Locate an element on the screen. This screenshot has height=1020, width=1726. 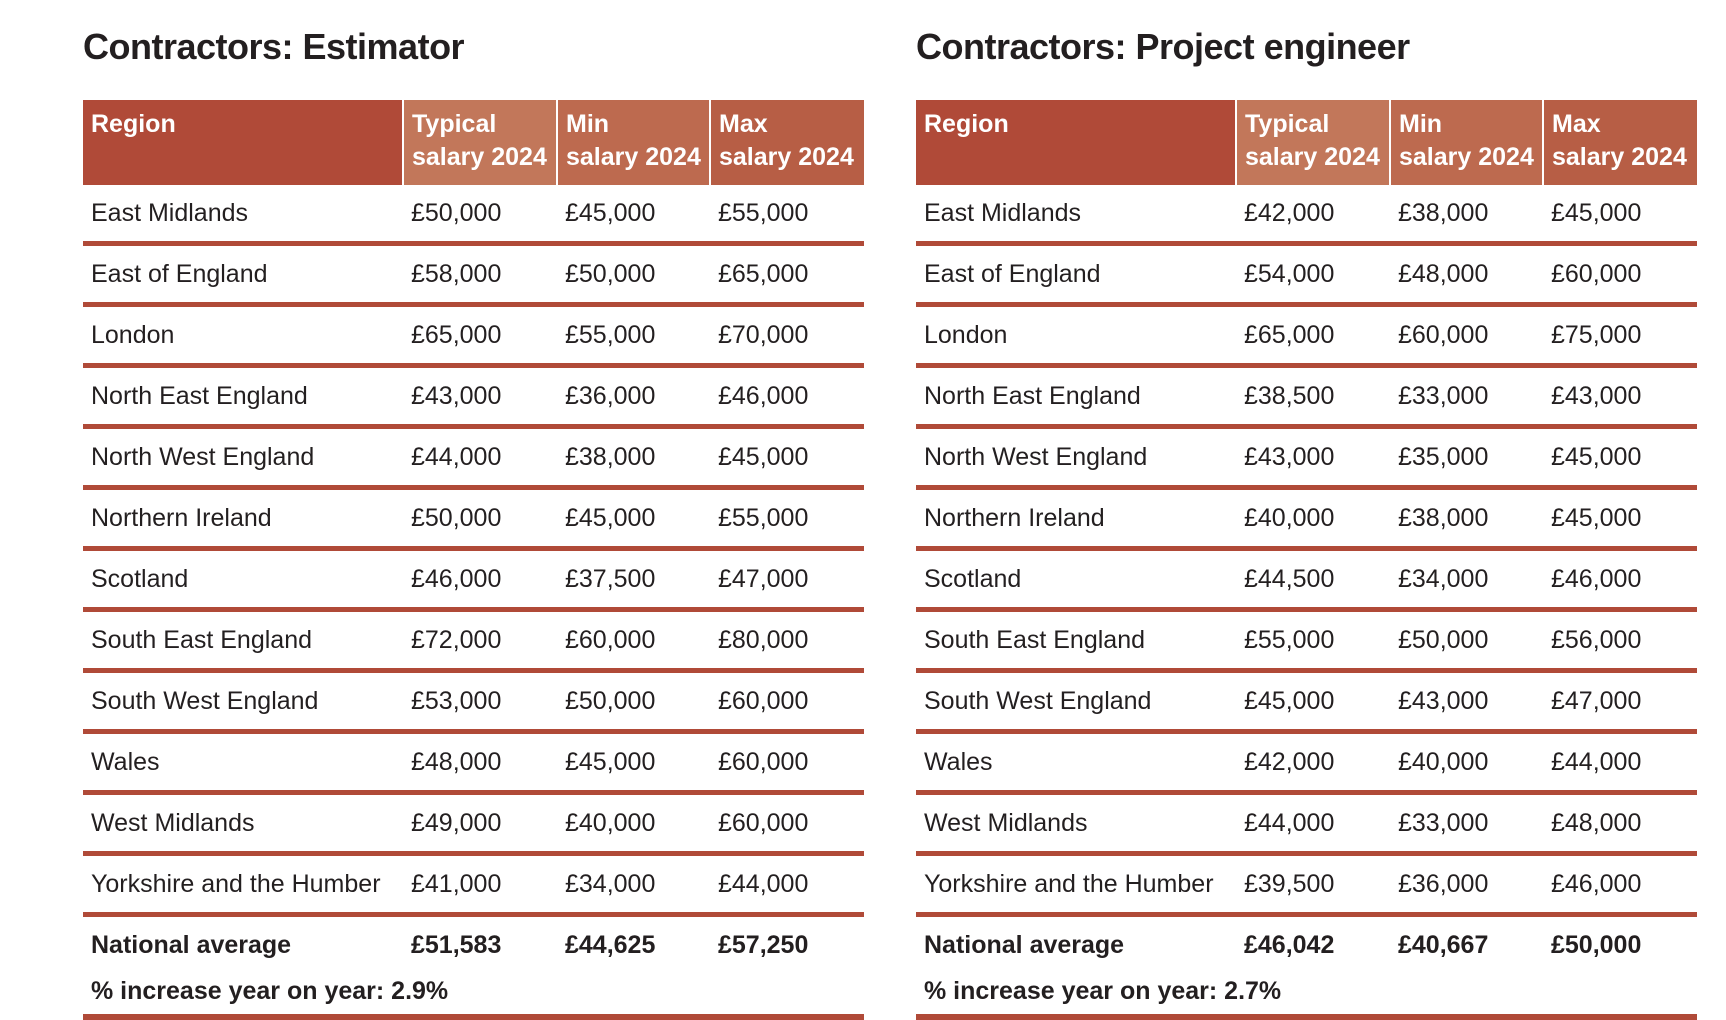
table-row: Wales £48,000 £45,000 £60,000 is located at coordinates (473, 763).